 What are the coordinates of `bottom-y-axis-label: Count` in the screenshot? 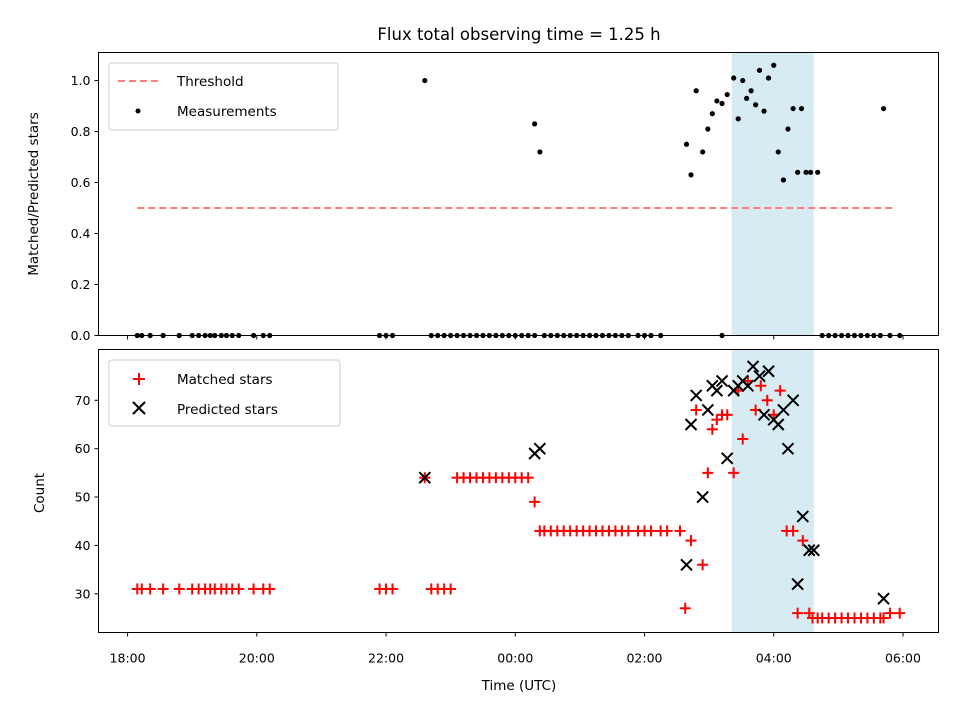 It's located at (40, 493).